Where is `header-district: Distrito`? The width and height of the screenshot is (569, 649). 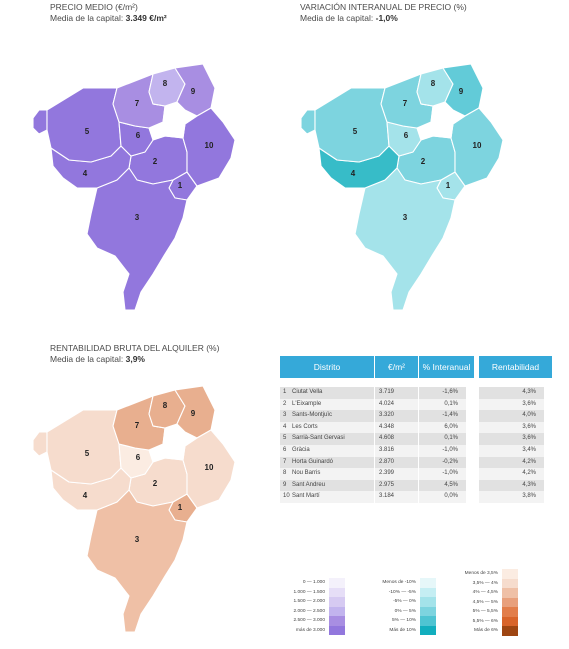 header-district: Distrito is located at coordinates (327, 367).